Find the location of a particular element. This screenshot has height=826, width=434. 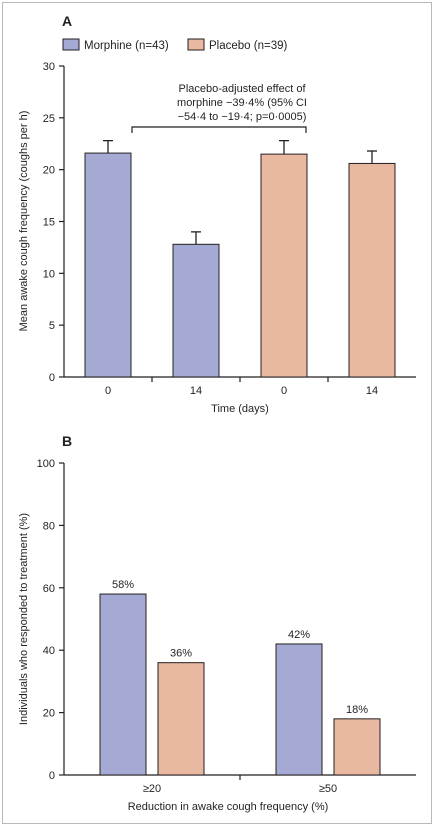

y-tick-label: 15 is located at coordinates (49, 223).